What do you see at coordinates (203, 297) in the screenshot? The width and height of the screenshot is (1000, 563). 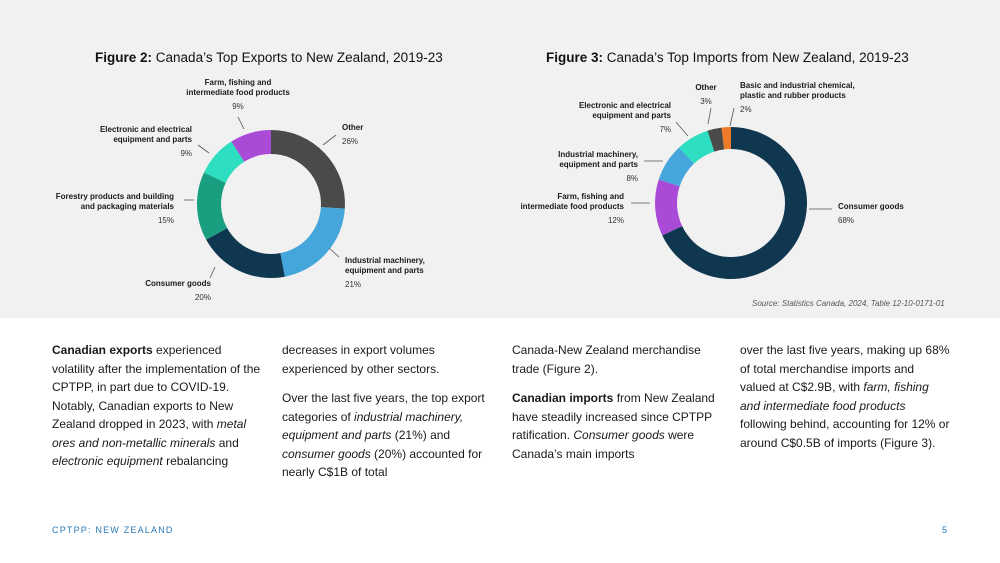 I see `exports-value-consumer-goods: 20%` at bounding box center [203, 297].